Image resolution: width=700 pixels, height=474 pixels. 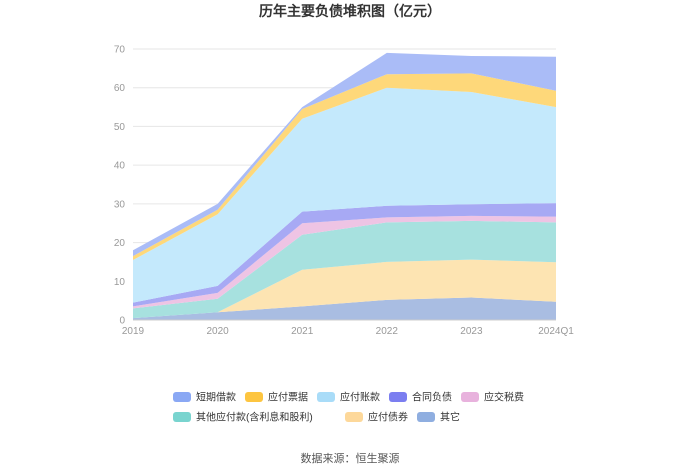 I want to click on legend-item: 应付账款, so click(x=348, y=397).